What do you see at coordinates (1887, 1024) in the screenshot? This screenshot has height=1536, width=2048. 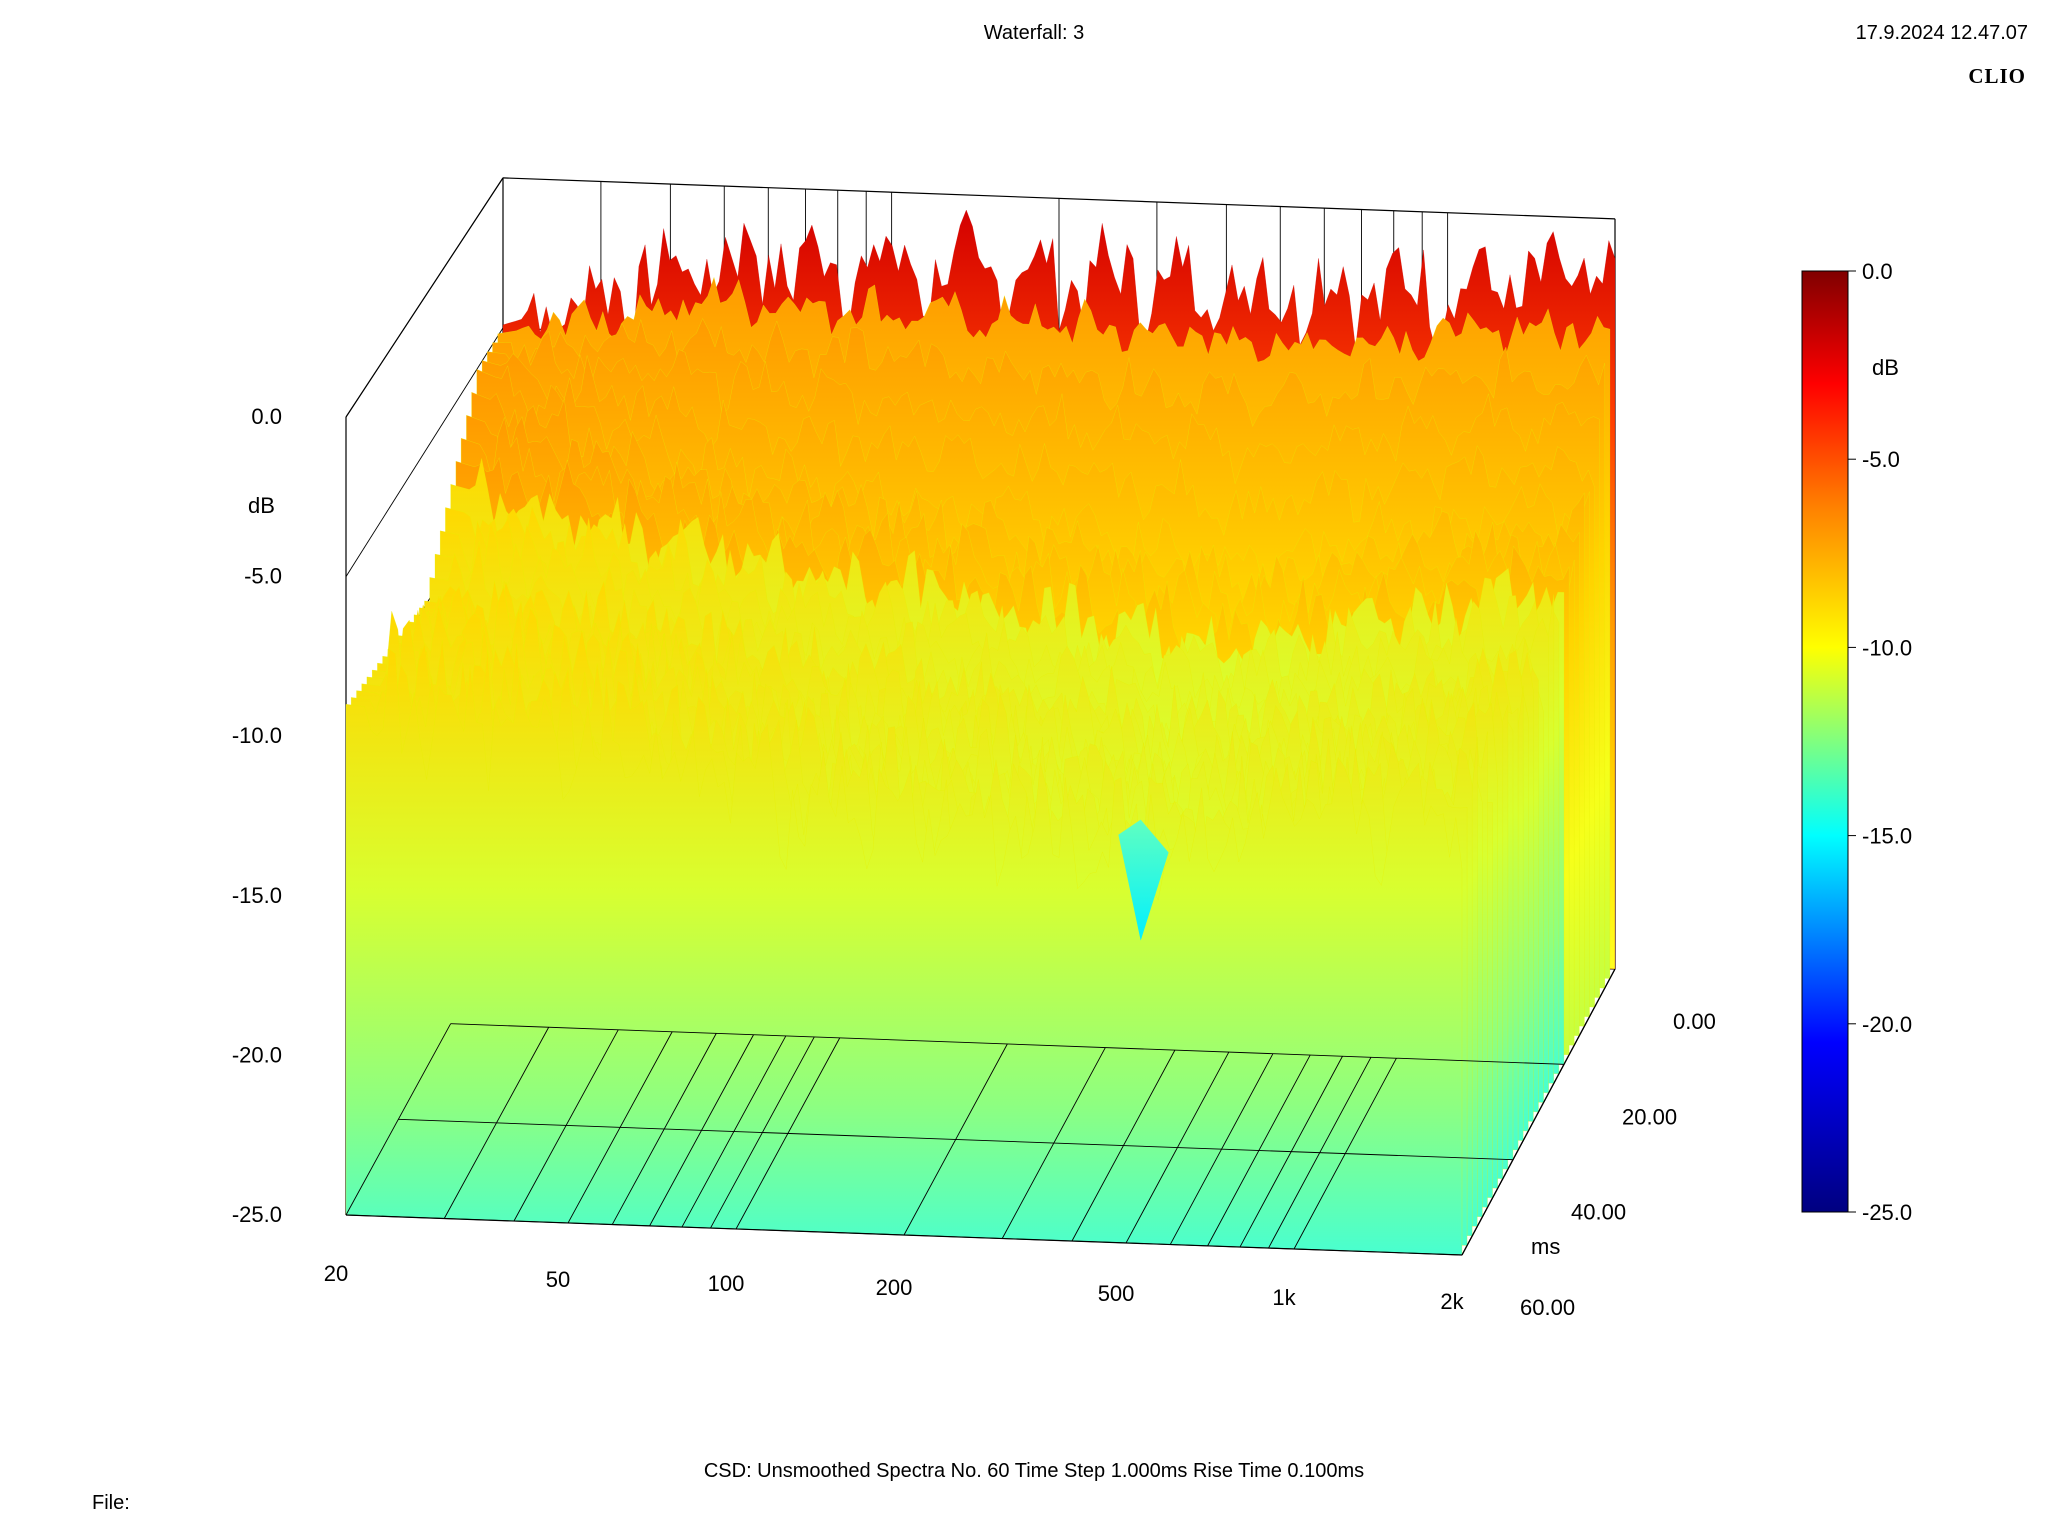 I see `colorbar-tick-label: -20.0` at bounding box center [1887, 1024].